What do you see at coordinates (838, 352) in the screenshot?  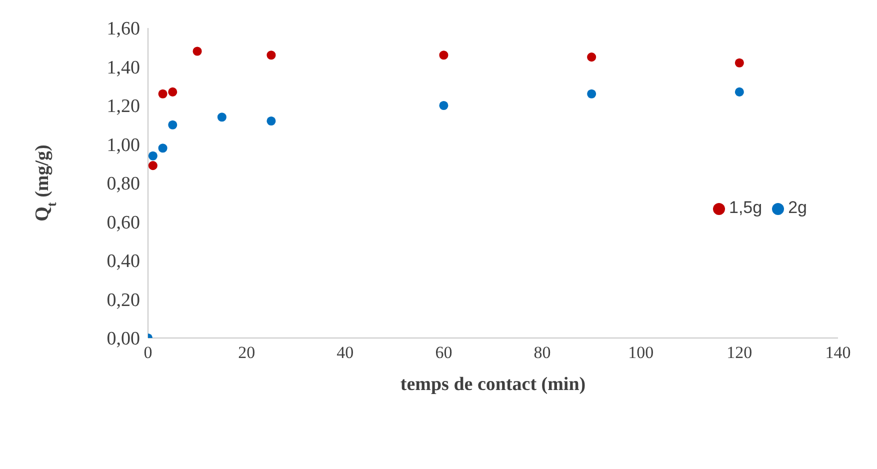 I see `x-tick-label: 140` at bounding box center [838, 352].